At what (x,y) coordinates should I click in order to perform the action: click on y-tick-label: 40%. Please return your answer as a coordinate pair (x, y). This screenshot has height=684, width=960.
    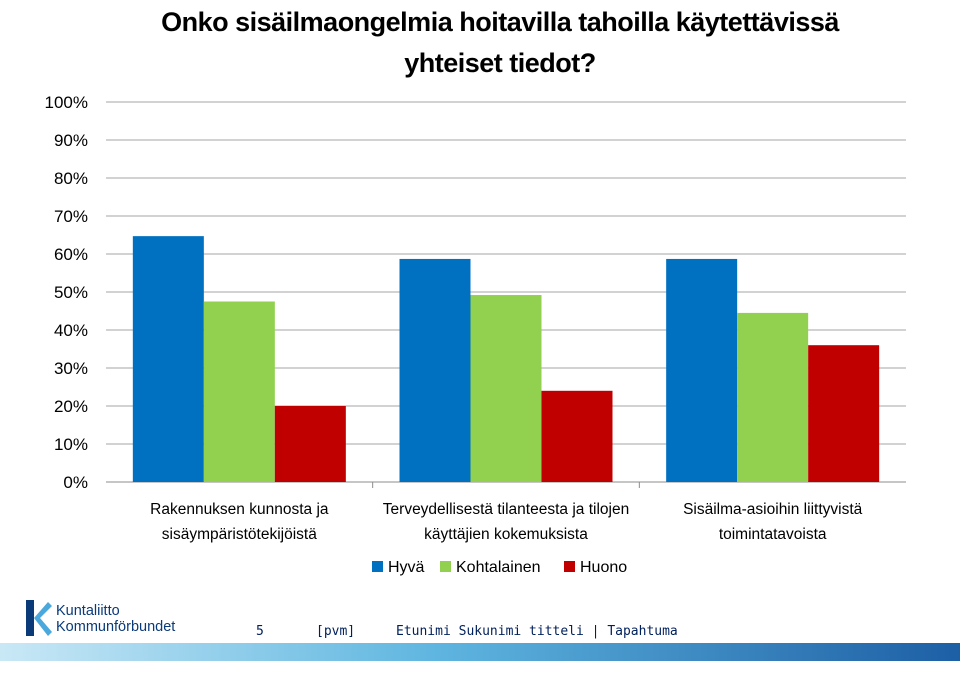
    Looking at the image, I should click on (71, 330).